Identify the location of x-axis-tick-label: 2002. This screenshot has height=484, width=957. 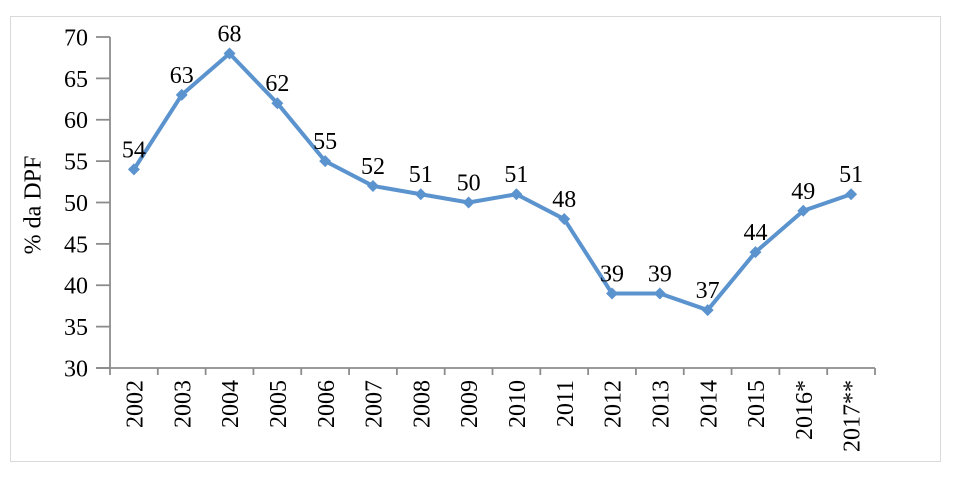
(136, 404).